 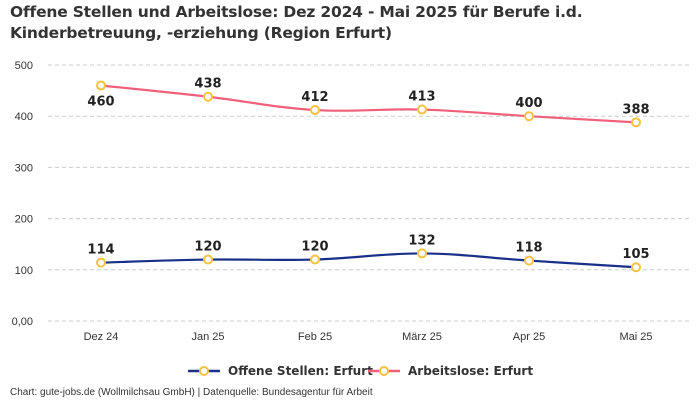 I want to click on x-tick-label: Dez 24, so click(x=101, y=337).